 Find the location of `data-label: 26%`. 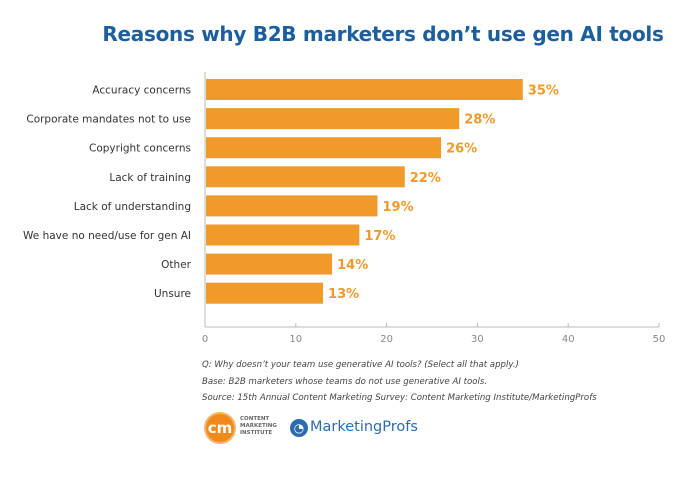

data-label: 26% is located at coordinates (461, 149).